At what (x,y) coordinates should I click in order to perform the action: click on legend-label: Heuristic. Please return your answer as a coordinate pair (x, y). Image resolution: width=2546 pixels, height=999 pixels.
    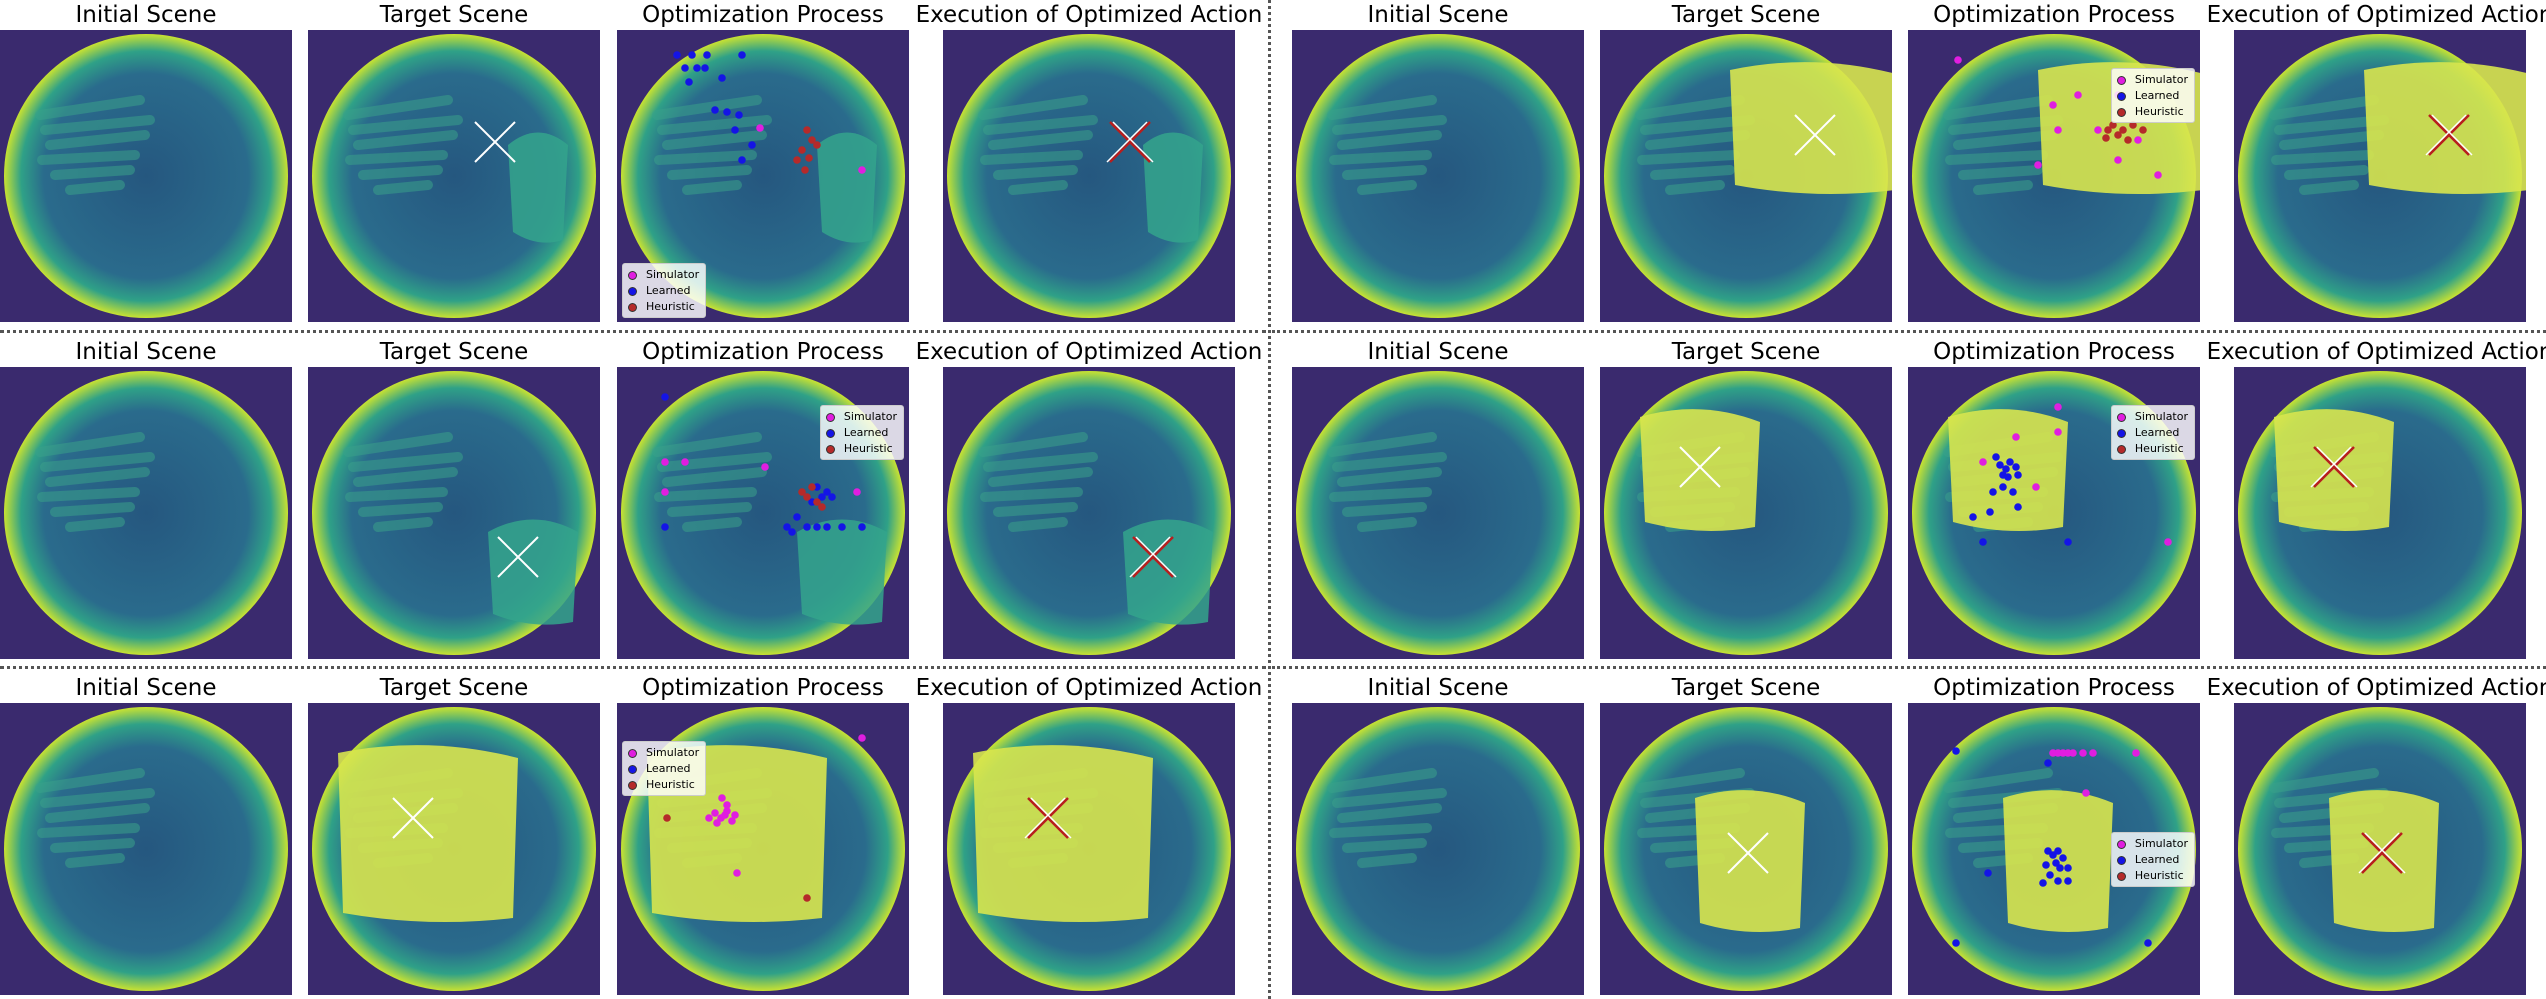
    Looking at the image, I should click on (670, 784).